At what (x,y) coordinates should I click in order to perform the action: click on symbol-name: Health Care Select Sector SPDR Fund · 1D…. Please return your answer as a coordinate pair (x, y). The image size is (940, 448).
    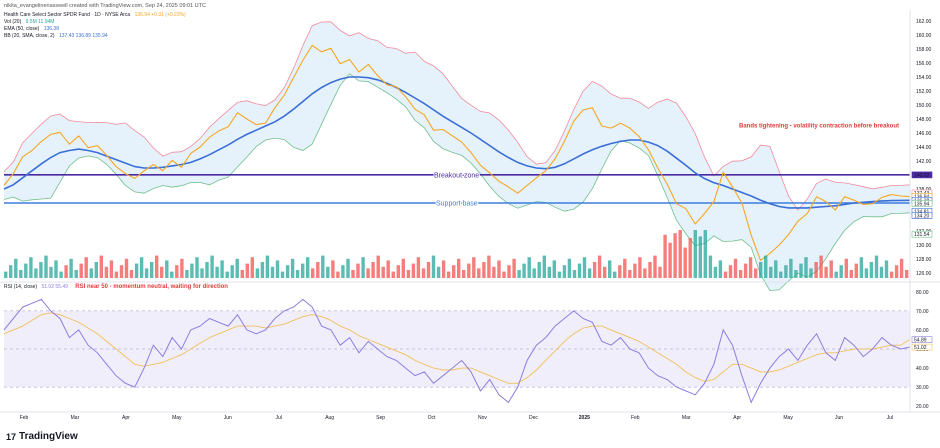
    Looking at the image, I should click on (67, 15).